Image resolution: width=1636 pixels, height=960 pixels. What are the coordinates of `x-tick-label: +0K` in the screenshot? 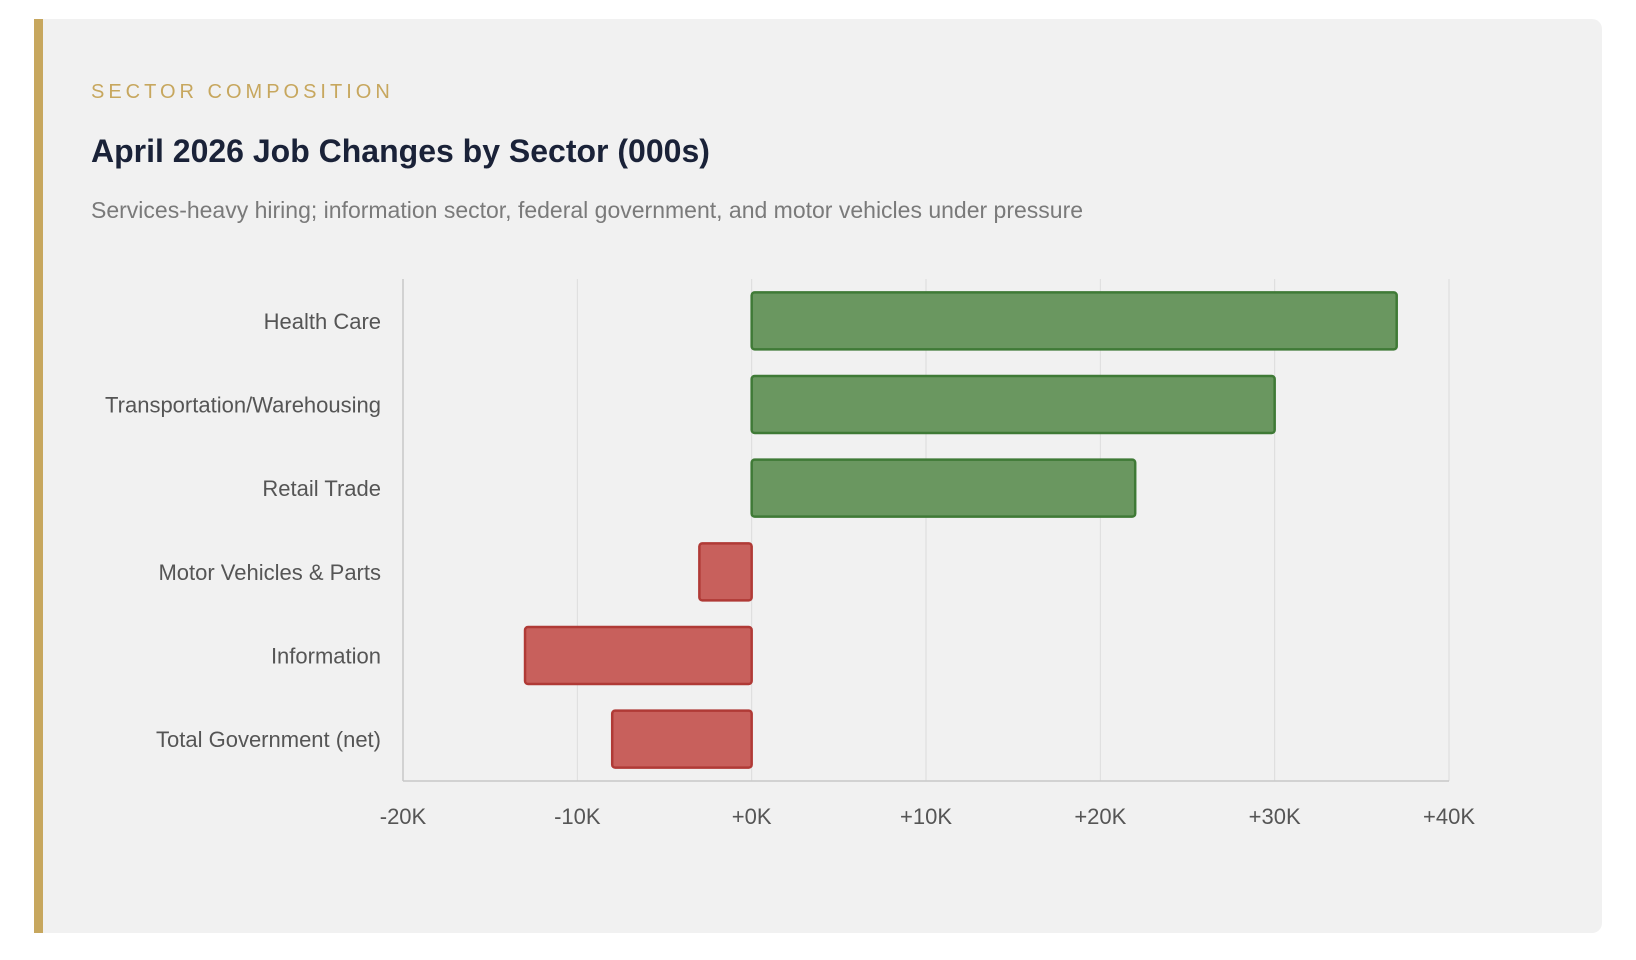 It's located at (752, 816).